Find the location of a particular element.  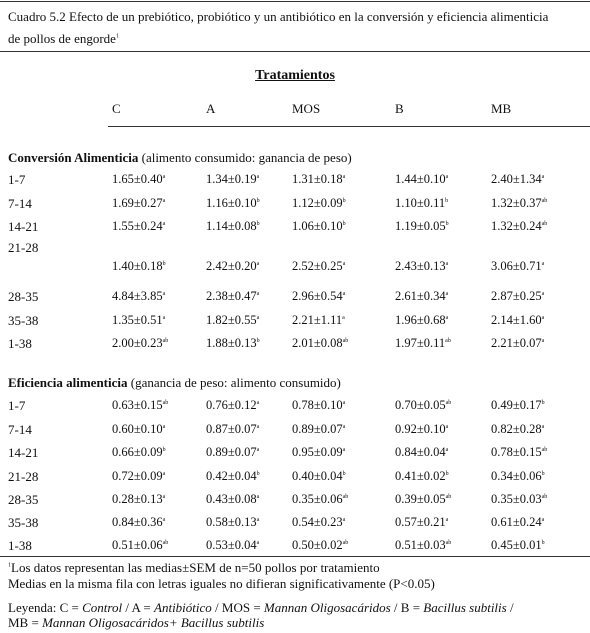

table-cell: 0.92±0.10a is located at coordinates (422, 429).